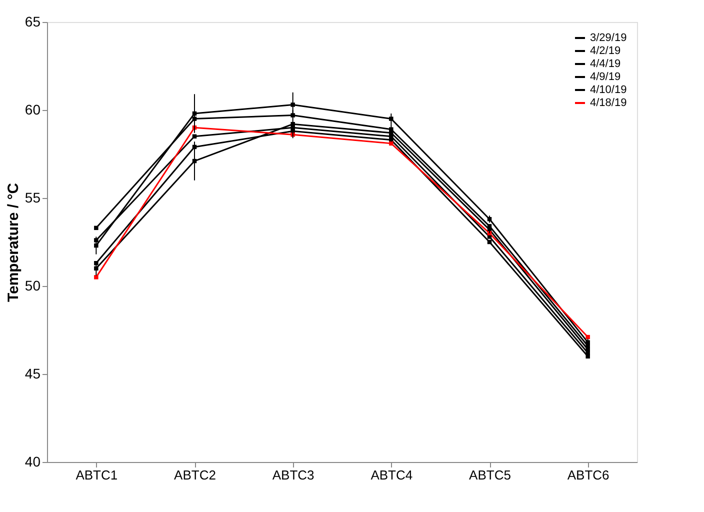  What do you see at coordinates (608, 90) in the screenshot?
I see `legend-label: 4/10/19` at bounding box center [608, 90].